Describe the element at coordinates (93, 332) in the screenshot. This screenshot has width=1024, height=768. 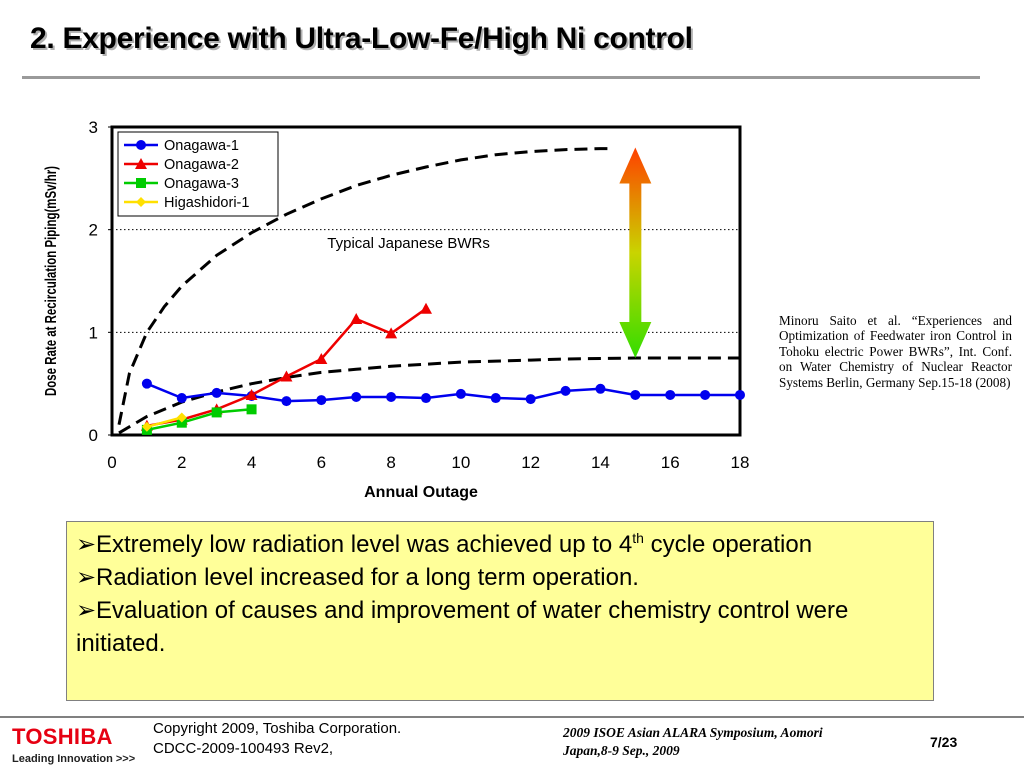
I see `y-tick-label: 1` at that location.